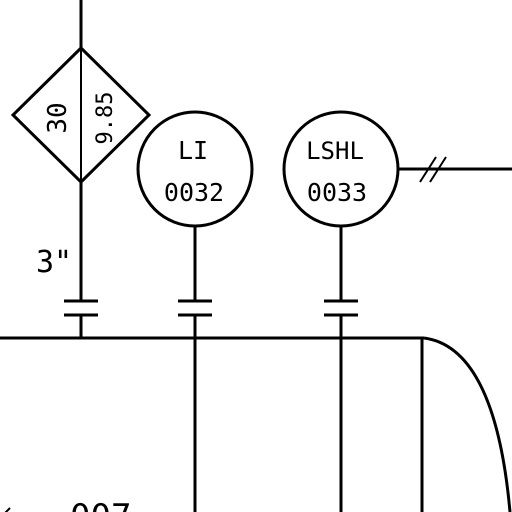 The image size is (512, 512). Describe the element at coordinates (54, 262) in the screenshot. I see `pipe-size-label: 3"` at that location.